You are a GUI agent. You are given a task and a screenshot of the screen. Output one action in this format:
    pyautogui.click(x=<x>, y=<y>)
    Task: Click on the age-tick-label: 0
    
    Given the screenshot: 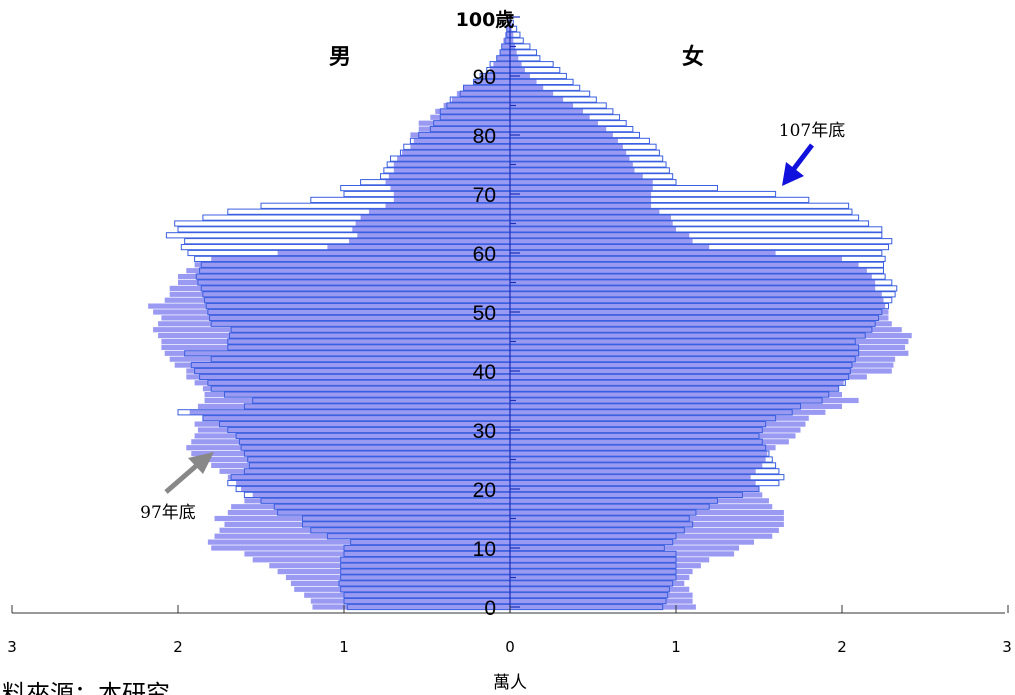 What is the action you would take?
    pyautogui.click(x=490, y=608)
    